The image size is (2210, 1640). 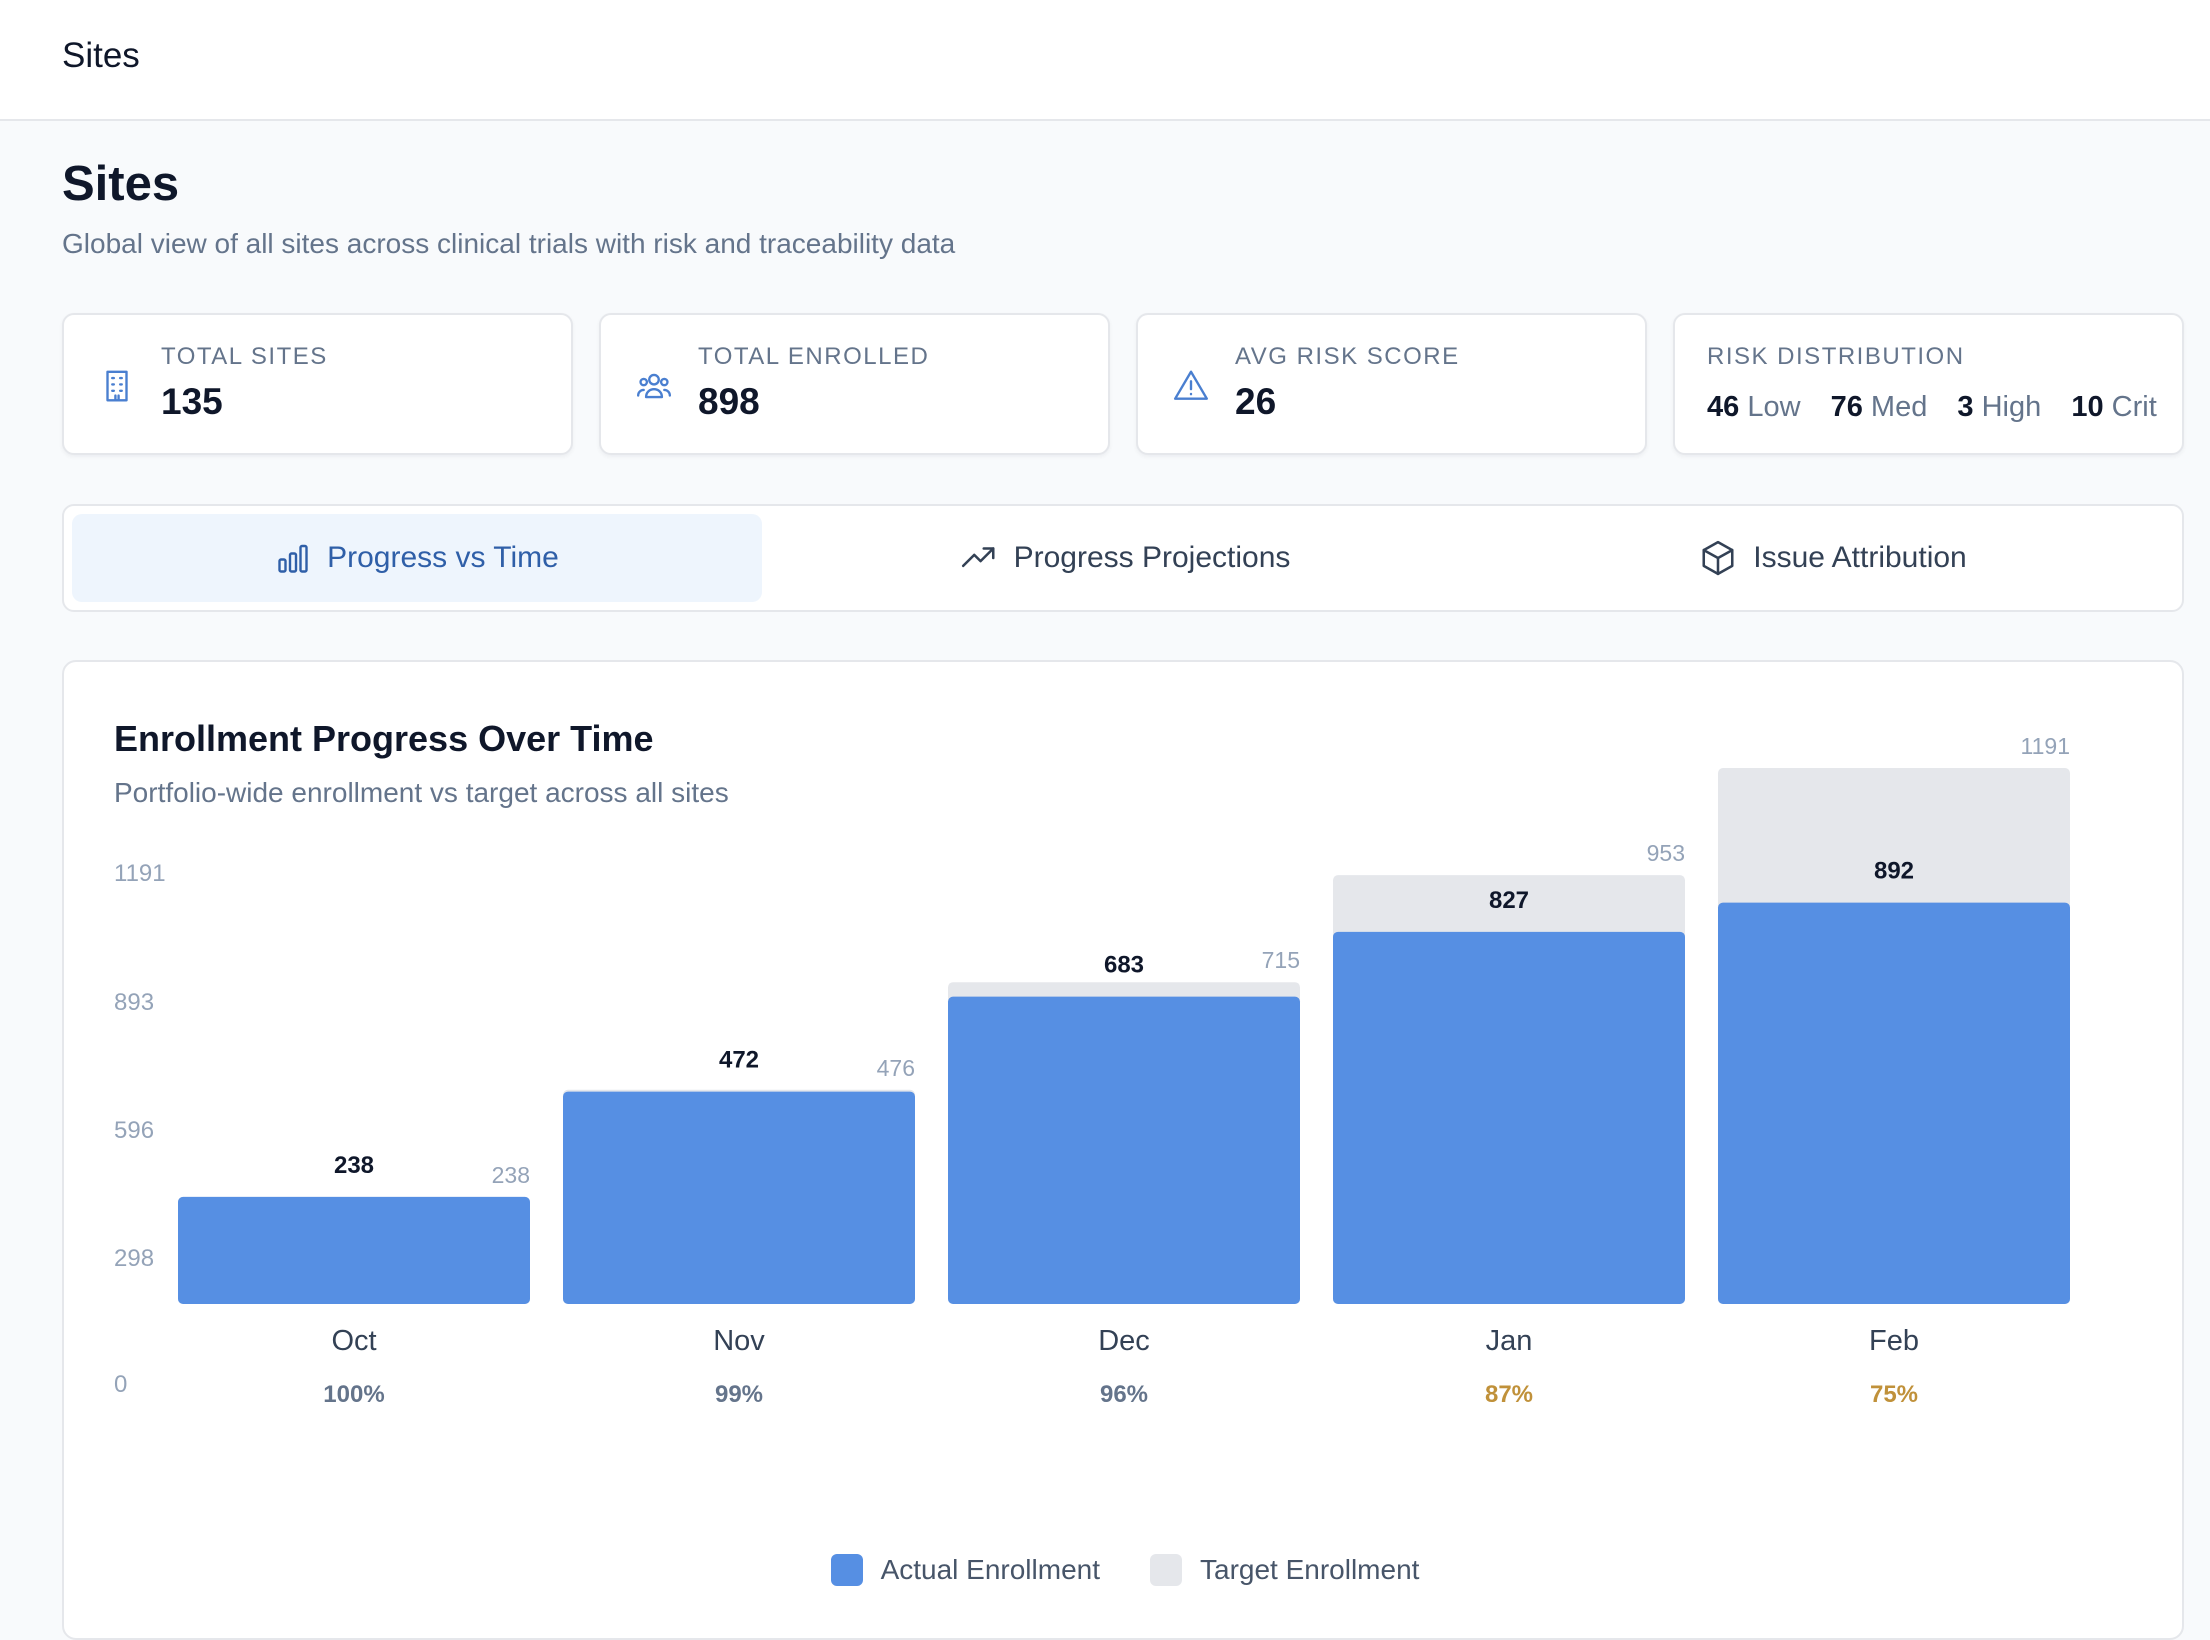 I want to click on bar-chart-icon, so click(x=293, y=558).